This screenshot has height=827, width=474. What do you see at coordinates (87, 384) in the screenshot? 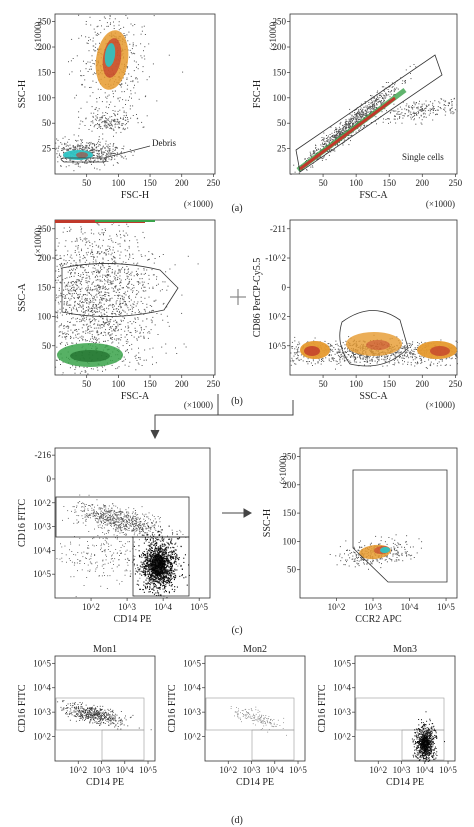
I see `x-tick-label: 50` at bounding box center [87, 384].